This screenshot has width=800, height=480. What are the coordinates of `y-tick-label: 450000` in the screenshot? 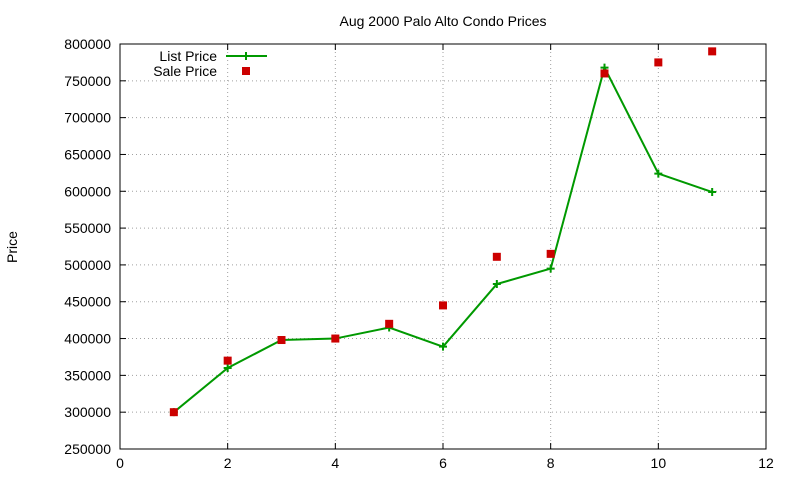 It's located at (87, 302).